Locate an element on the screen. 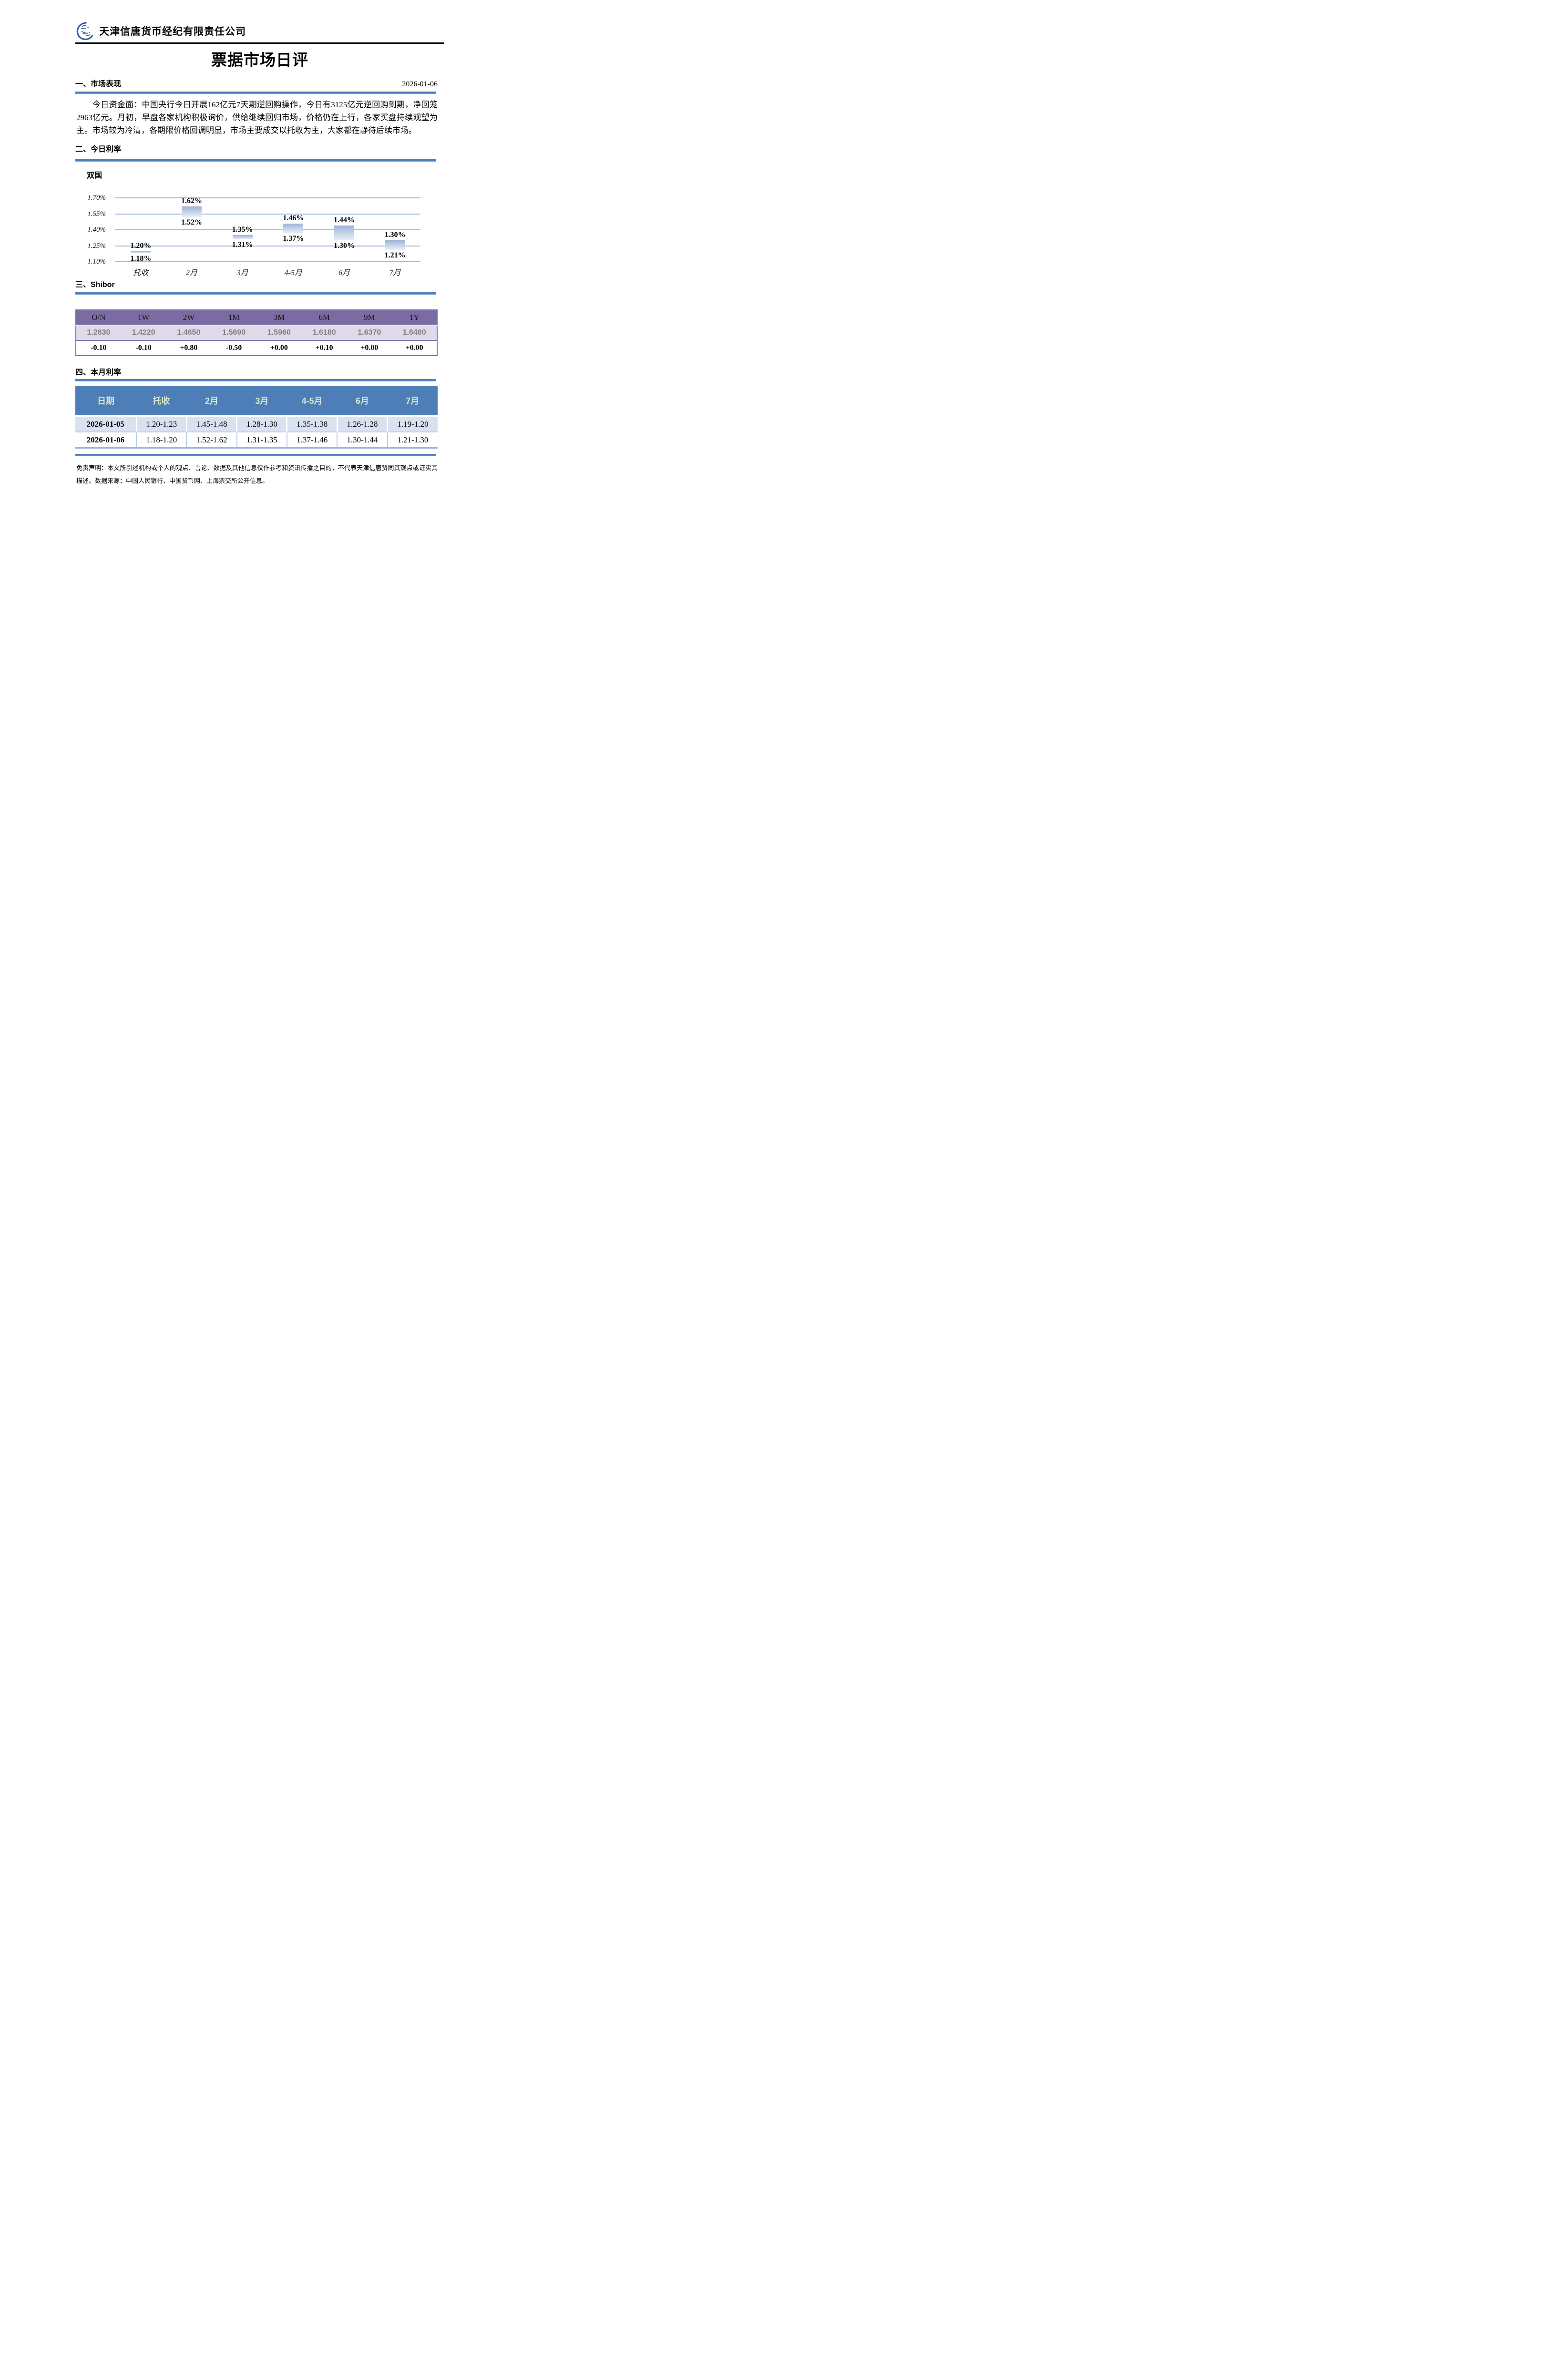 The height and width of the screenshot is (2380, 1556). page-title: 票据市场日评 is located at coordinates (259, 61).